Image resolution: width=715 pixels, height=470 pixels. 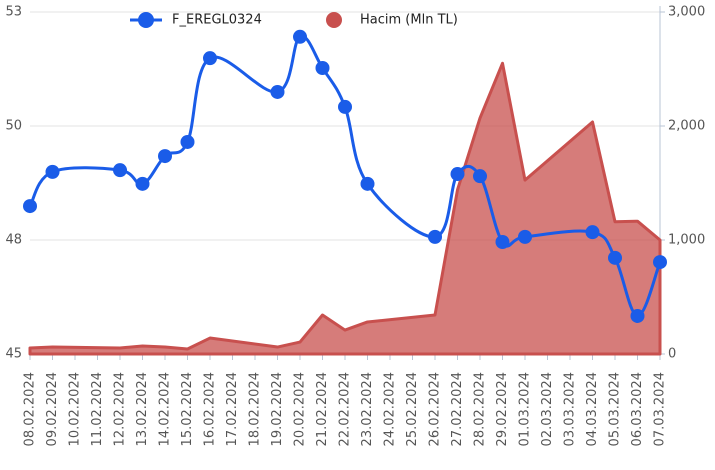 I want to click on x-tick-label: 29.02.2024, so click(x=502, y=409).